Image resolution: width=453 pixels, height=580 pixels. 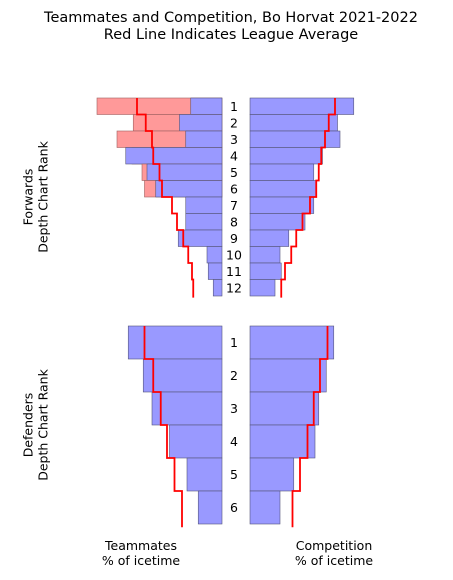 What do you see at coordinates (334, 553) in the screenshot?
I see `competition-xlabel: Competition% of icetime` at bounding box center [334, 553].